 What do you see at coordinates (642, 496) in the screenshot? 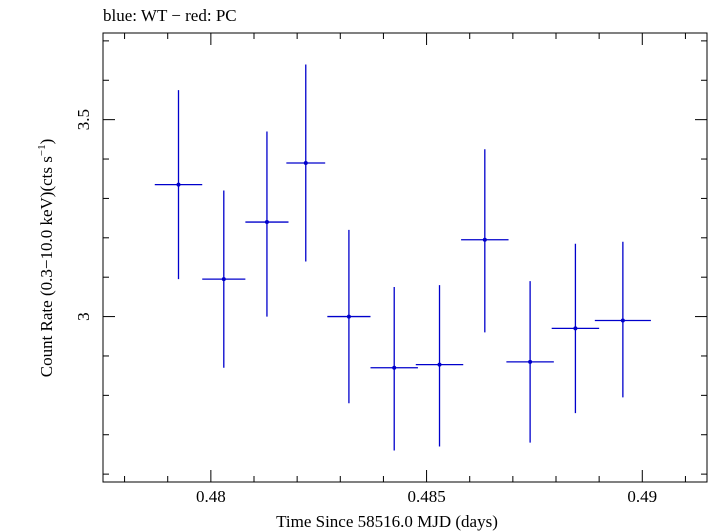
I see `x-tick-label: 0.49` at bounding box center [642, 496].